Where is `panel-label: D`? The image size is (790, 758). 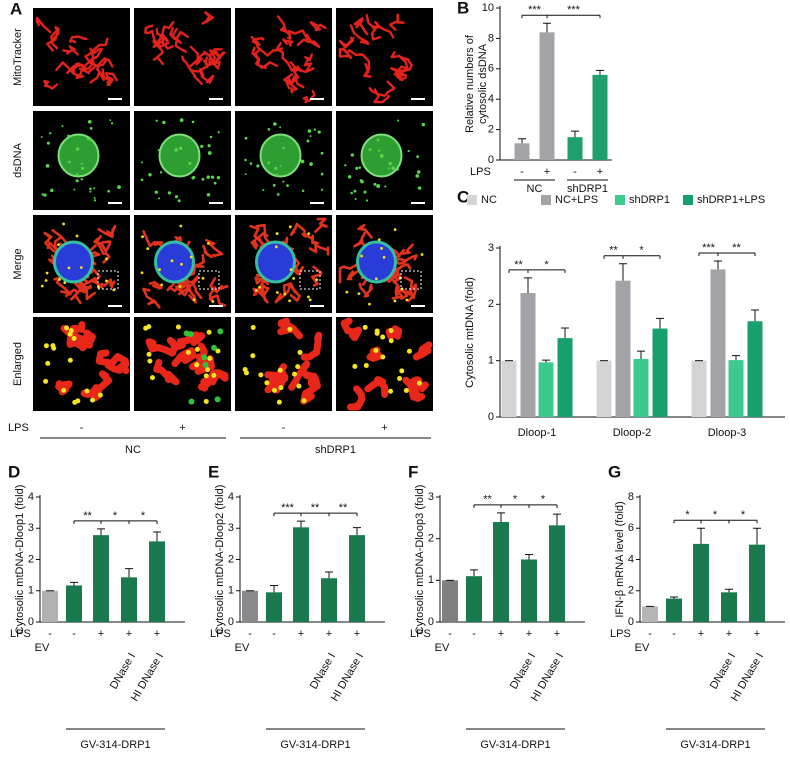
panel-label: D is located at coordinates (14, 471).